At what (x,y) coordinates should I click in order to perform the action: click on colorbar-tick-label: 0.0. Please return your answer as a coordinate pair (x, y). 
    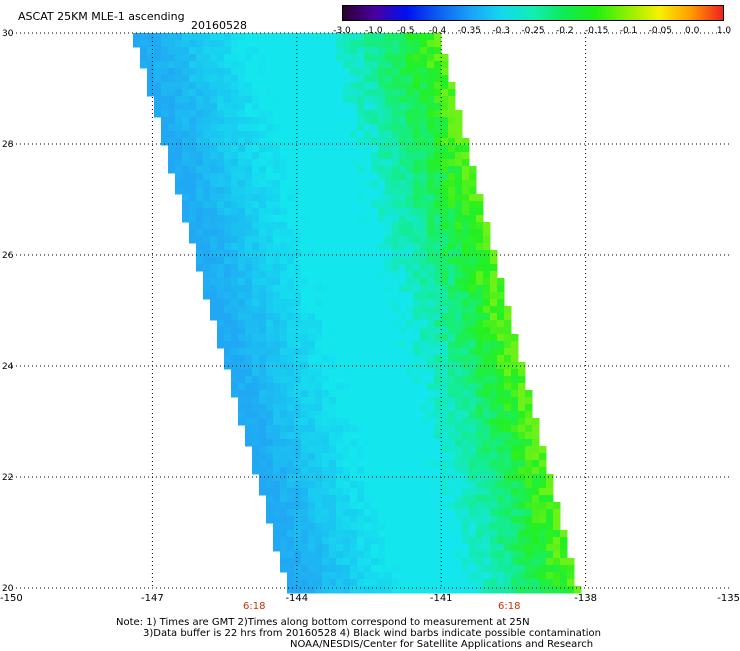
    Looking at the image, I should click on (692, 31).